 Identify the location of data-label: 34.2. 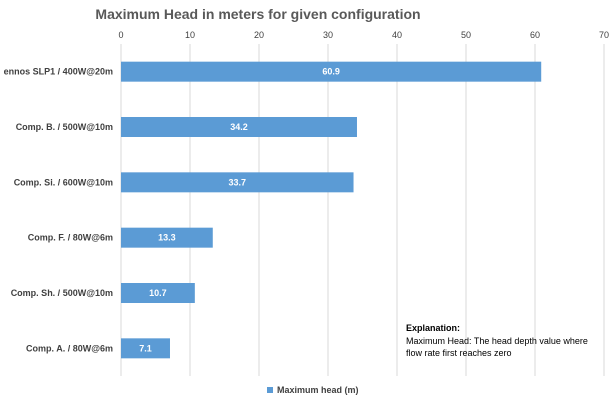
(239, 127).